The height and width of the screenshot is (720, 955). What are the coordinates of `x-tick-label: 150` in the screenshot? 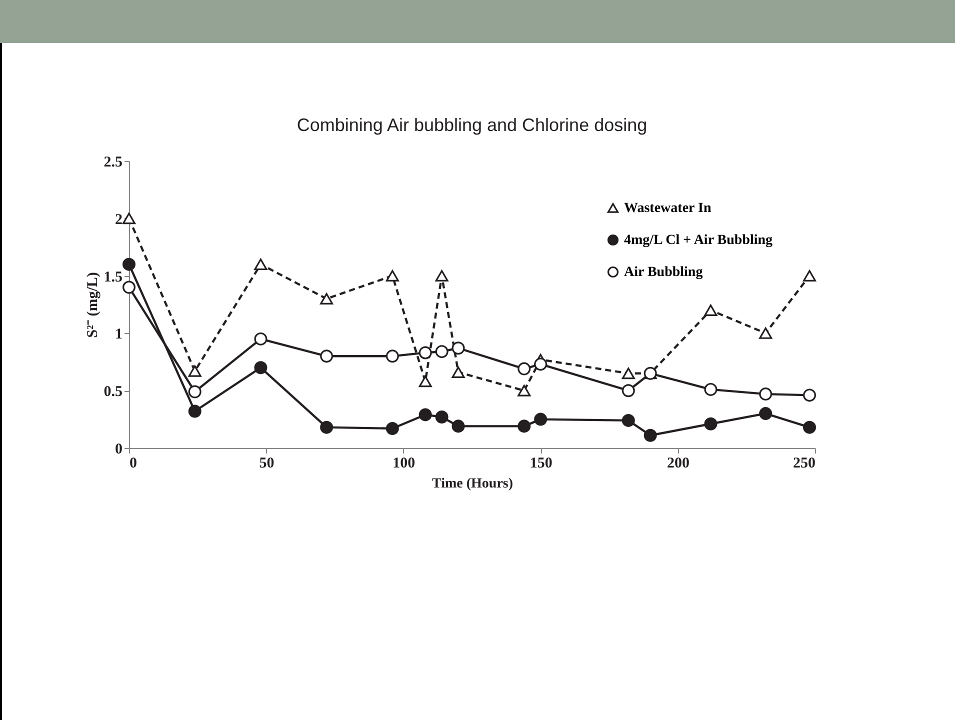 It's located at (541, 464).